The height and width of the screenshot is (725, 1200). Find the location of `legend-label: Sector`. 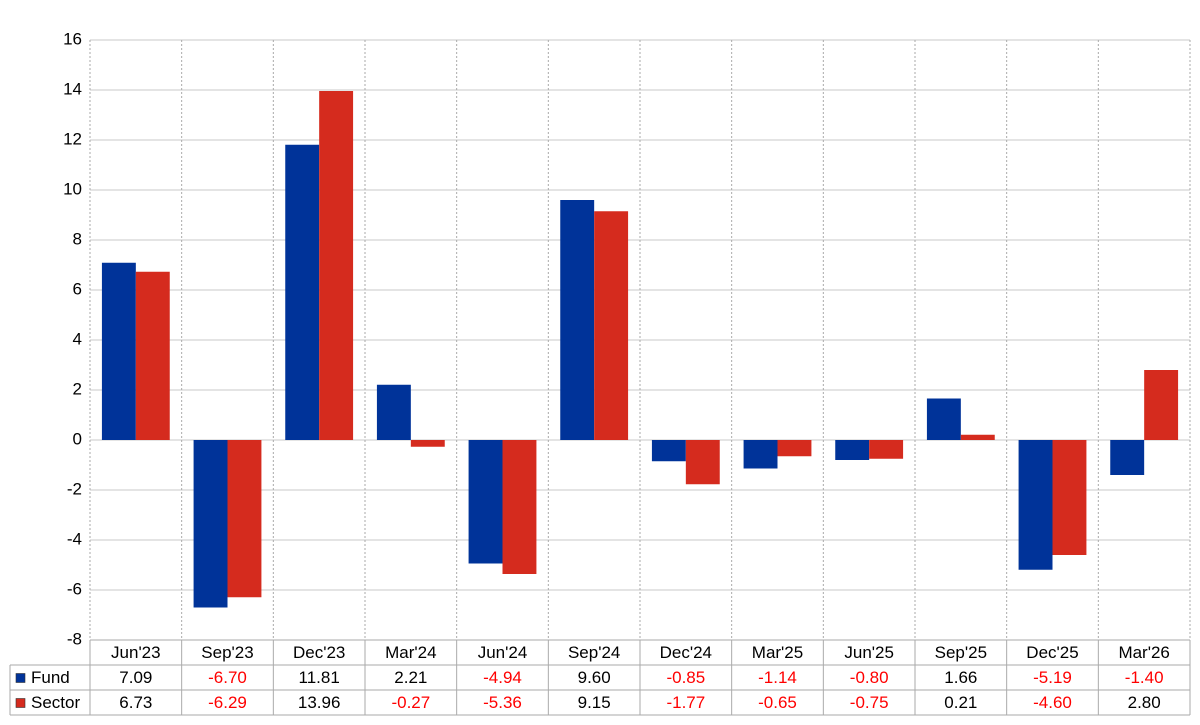

legend-label: Sector is located at coordinates (55, 702).